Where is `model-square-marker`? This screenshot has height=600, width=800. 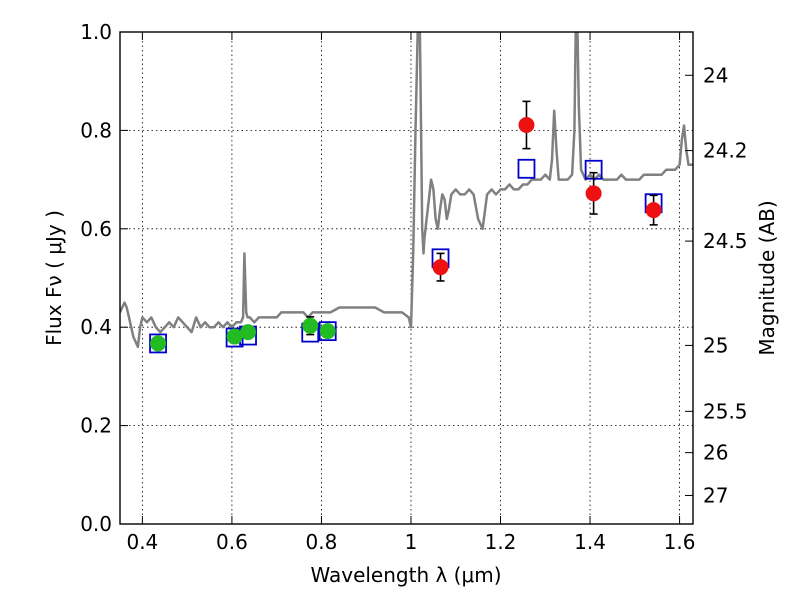
model-square-marker is located at coordinates (526, 168).